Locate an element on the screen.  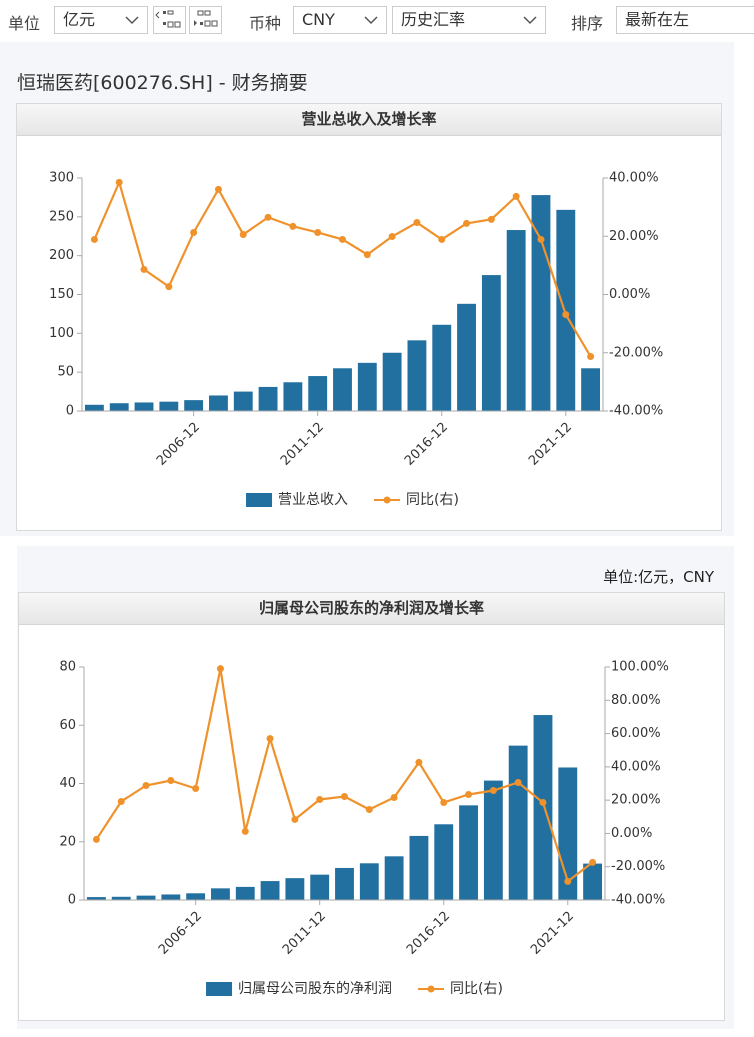
decimal-increase-button is located at coordinates (205, 20).